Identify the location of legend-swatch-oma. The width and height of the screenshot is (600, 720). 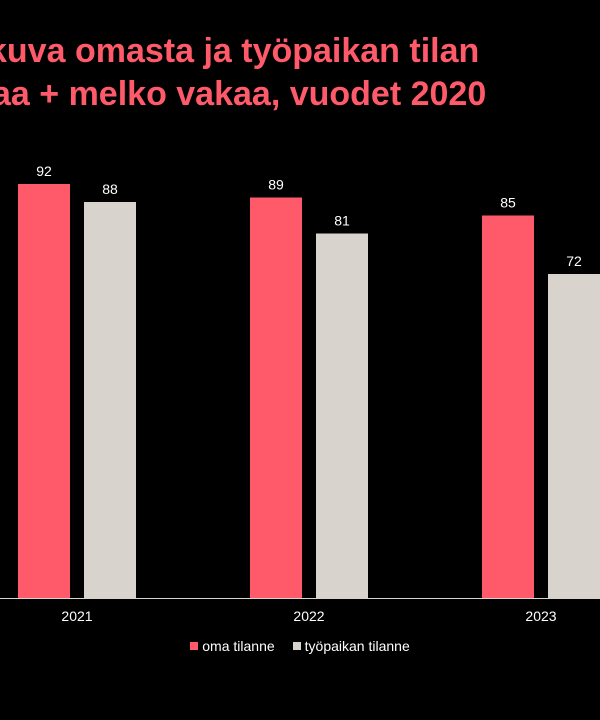
(194, 646).